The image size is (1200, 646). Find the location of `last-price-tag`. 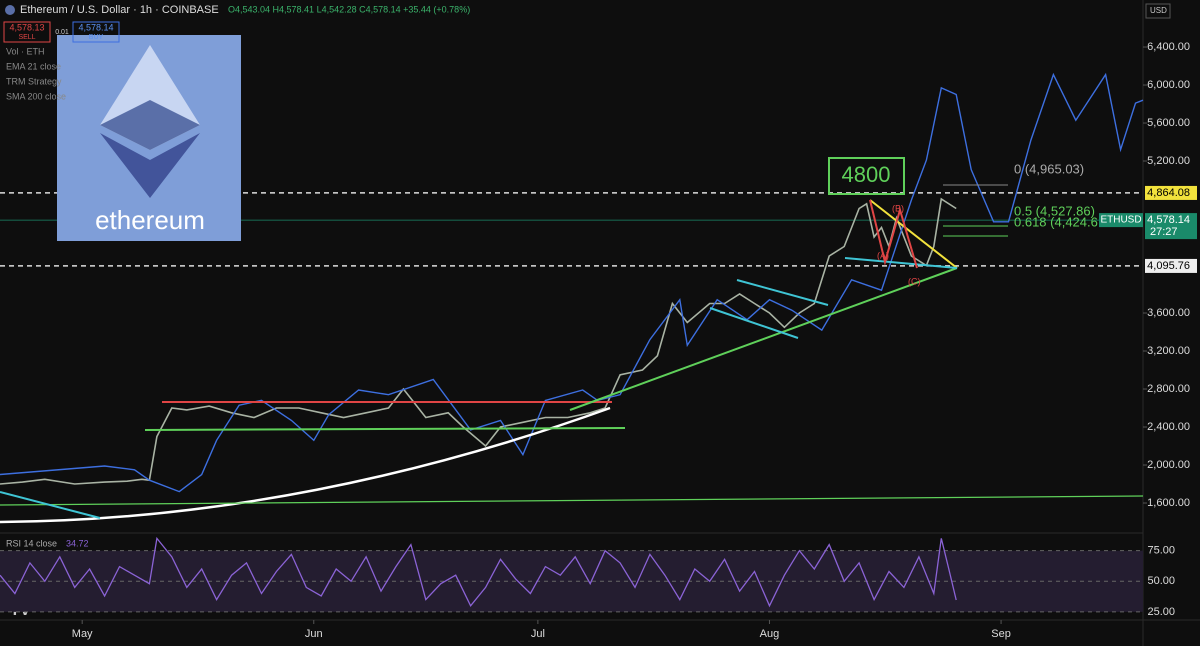

last-price-tag is located at coordinates (1171, 226).